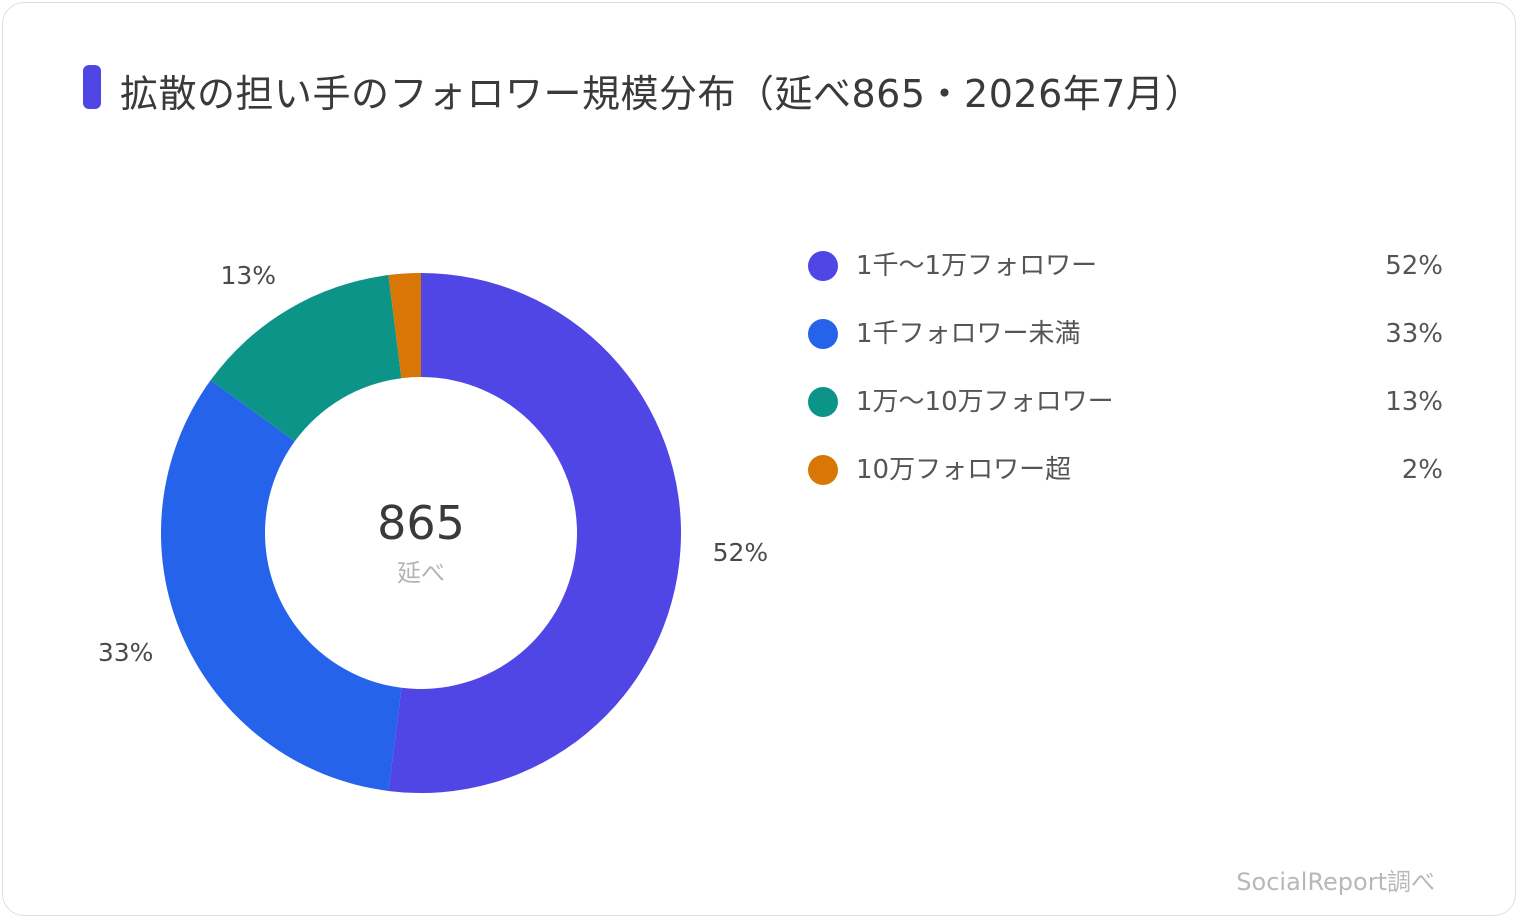 This screenshot has width=1520, height=920. What do you see at coordinates (421, 523) in the screenshot?
I see `center-total-value: 865` at bounding box center [421, 523].